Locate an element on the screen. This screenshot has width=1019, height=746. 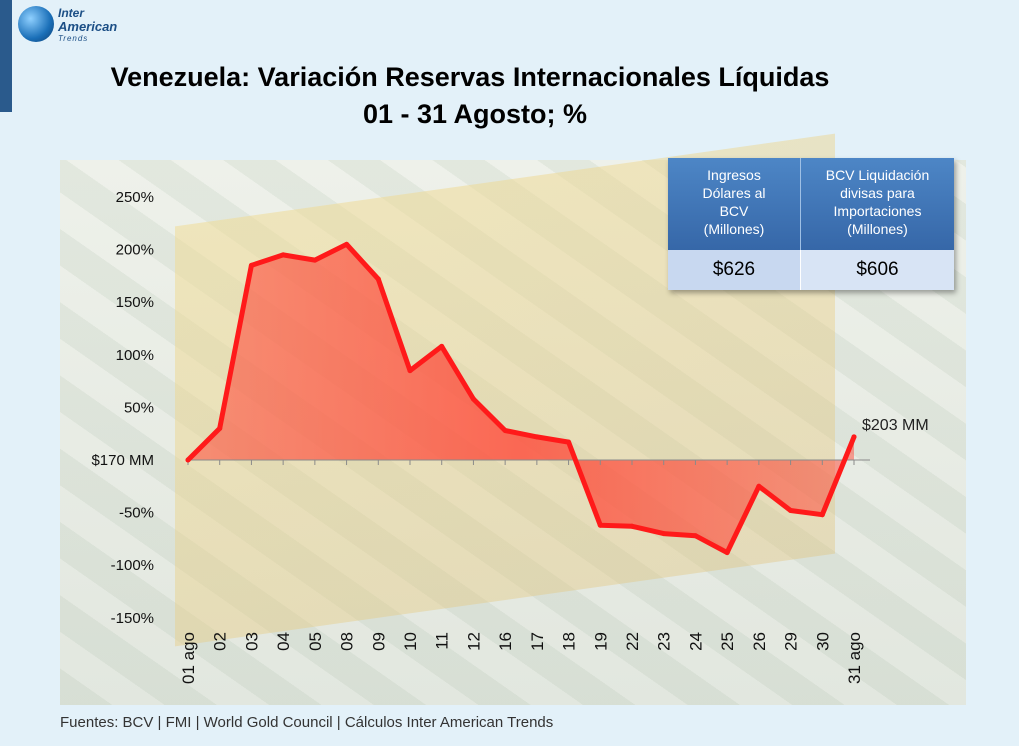
x-tick-label: 30 is located at coordinates (822, 641).